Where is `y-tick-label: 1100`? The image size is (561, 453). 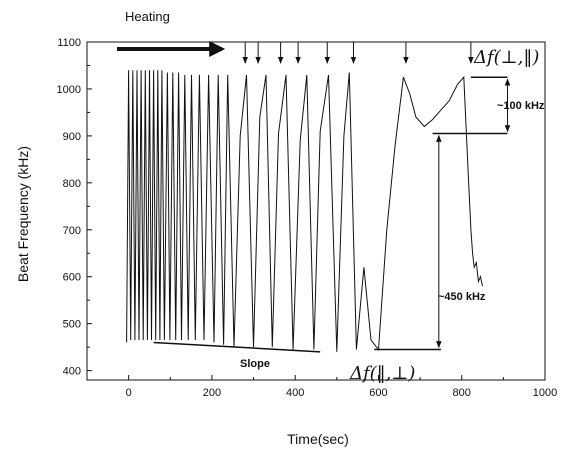 y-tick-label: 1100 is located at coordinates (69, 43).